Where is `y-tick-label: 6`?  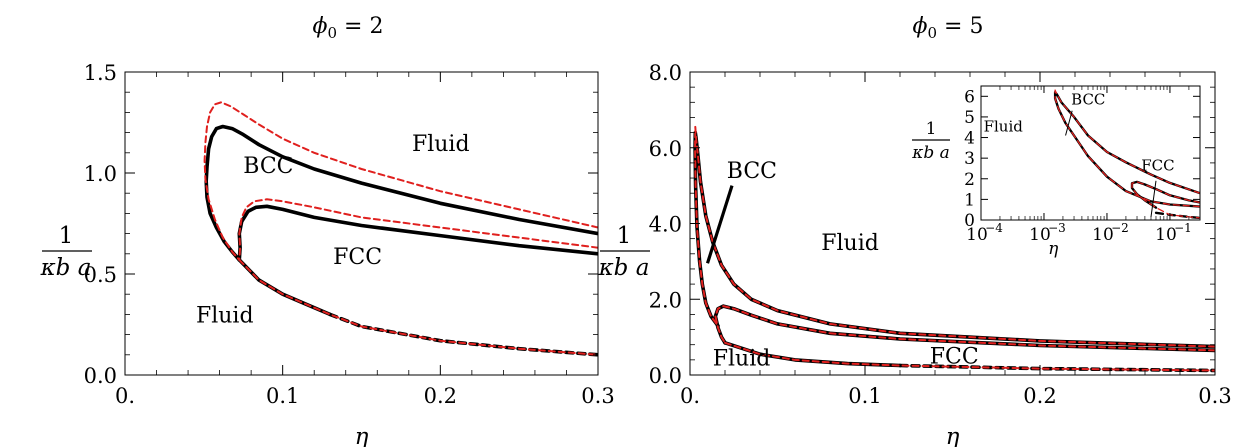
y-tick-label: 6 is located at coordinates (969, 97).